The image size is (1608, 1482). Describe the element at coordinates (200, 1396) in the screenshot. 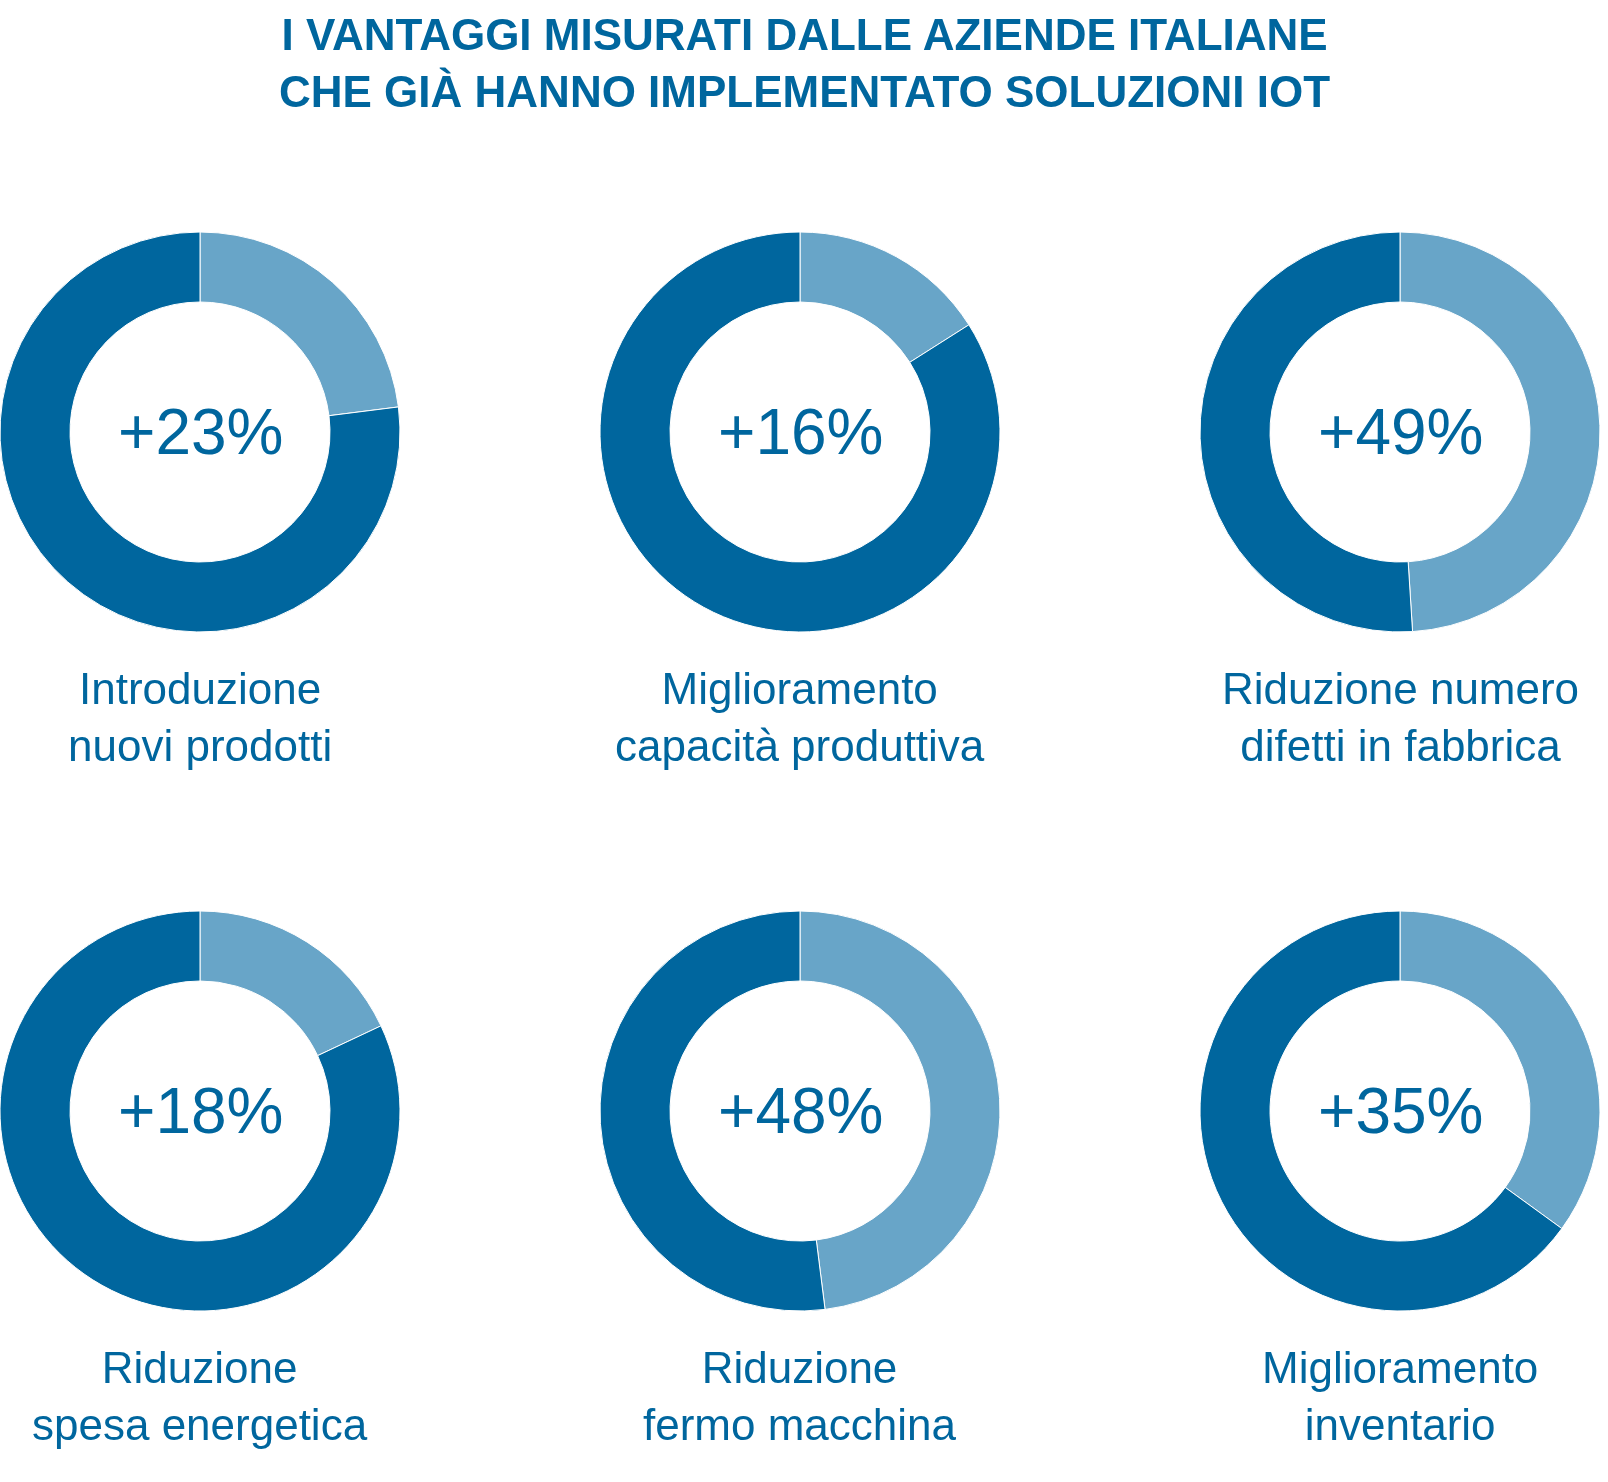

I see `text: Riduzione spesa energetica` at that location.